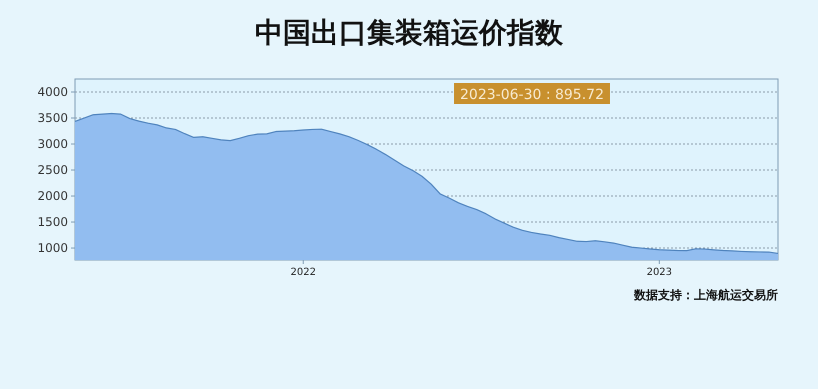 The height and width of the screenshot is (389, 818). I want to click on annotation: 2023-06-30 : 895.72, so click(532, 95).